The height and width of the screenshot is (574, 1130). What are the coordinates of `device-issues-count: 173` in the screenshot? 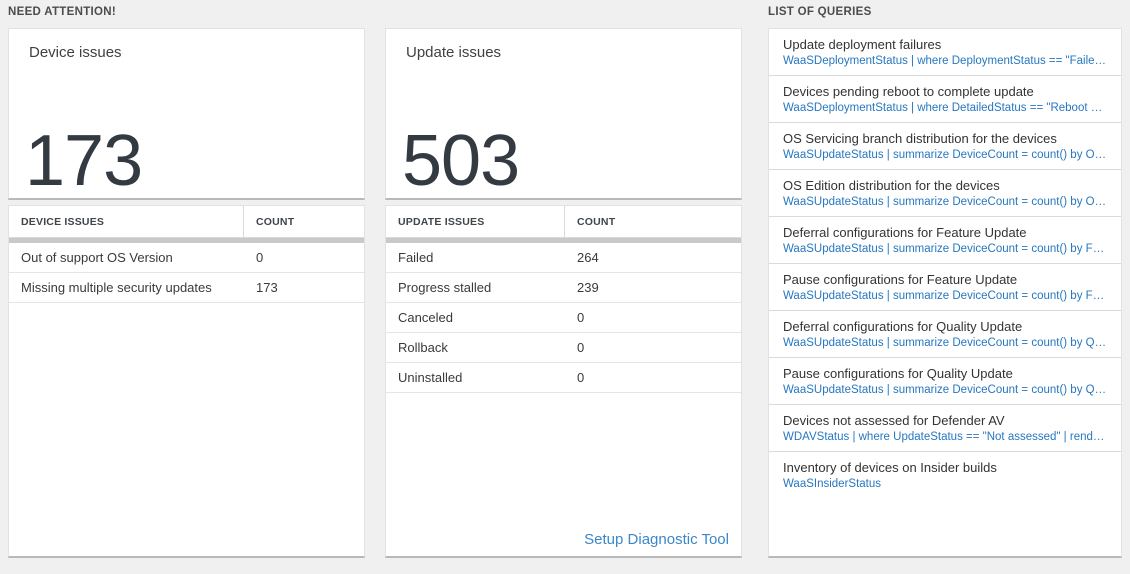 It's located at (84, 161).